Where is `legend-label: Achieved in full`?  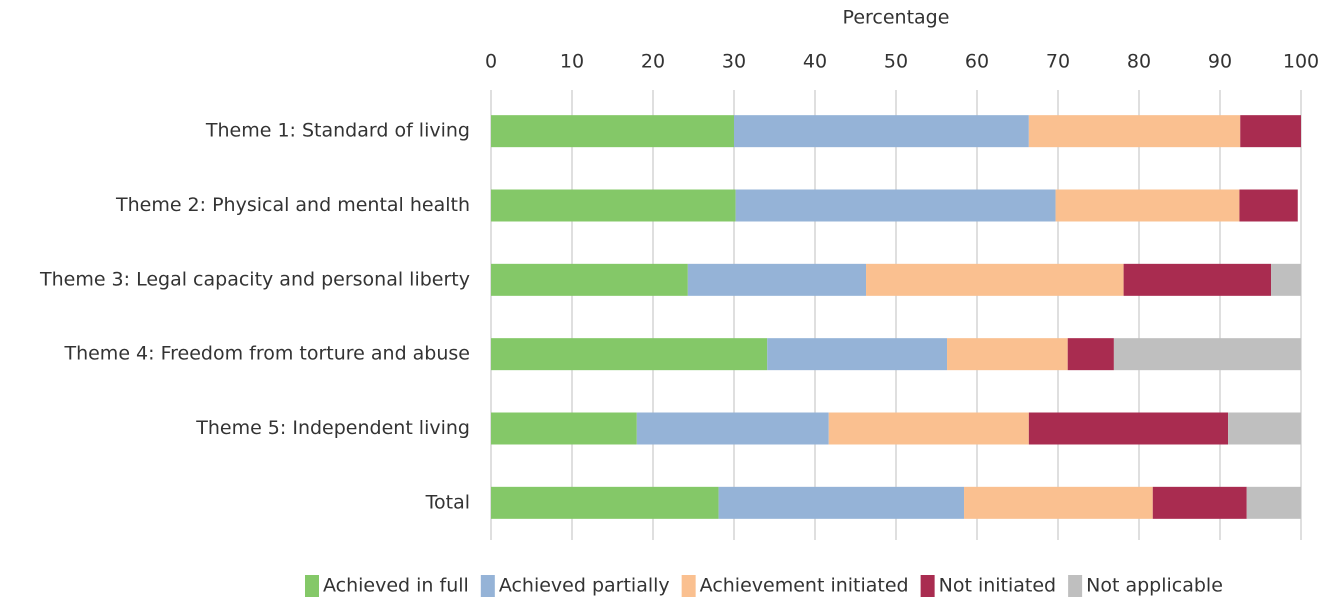 legend-label: Achieved in full is located at coordinates (396, 586).